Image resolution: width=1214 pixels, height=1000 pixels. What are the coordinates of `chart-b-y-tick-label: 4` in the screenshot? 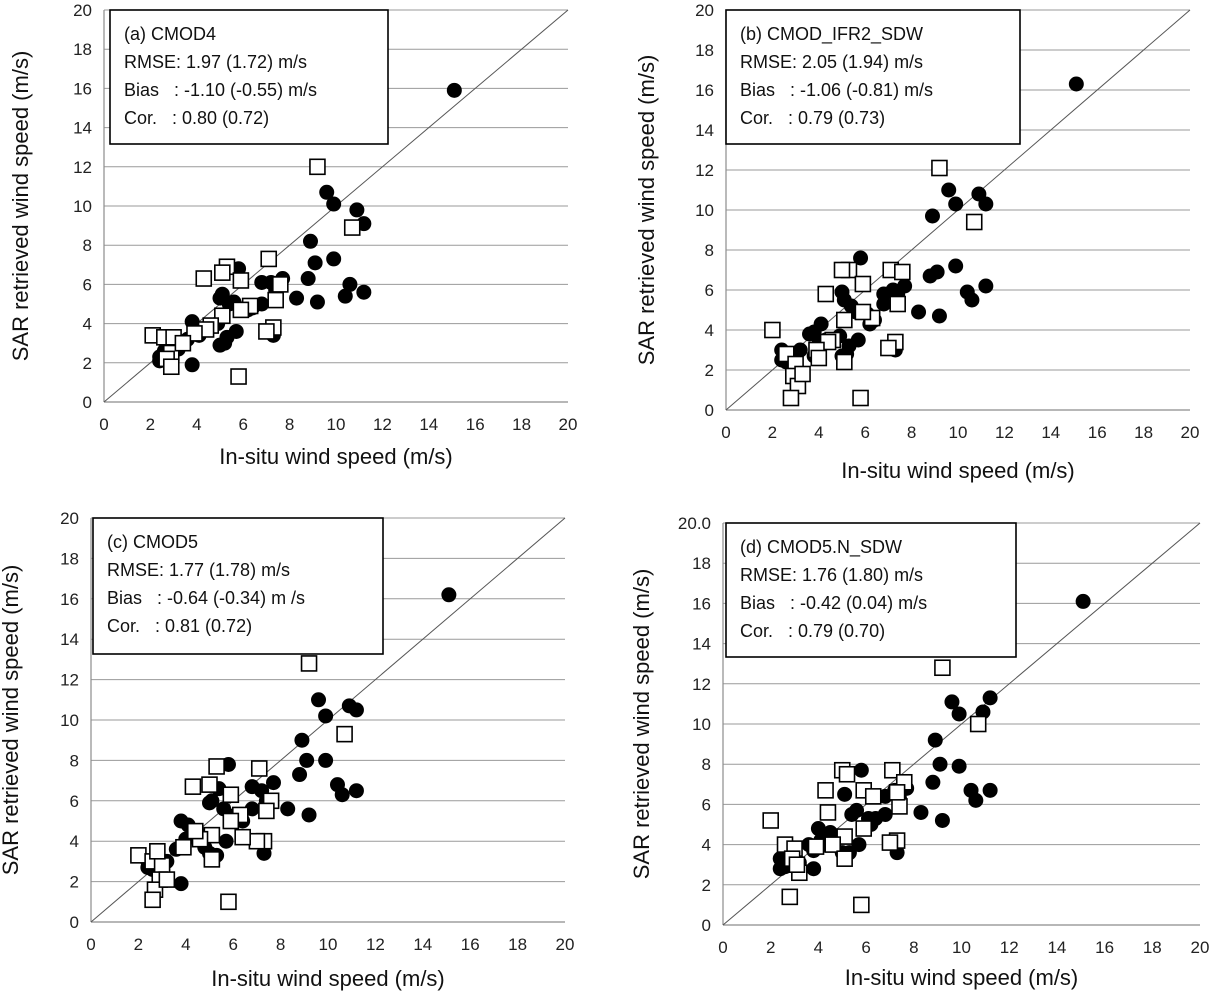 It's located at (709, 330).